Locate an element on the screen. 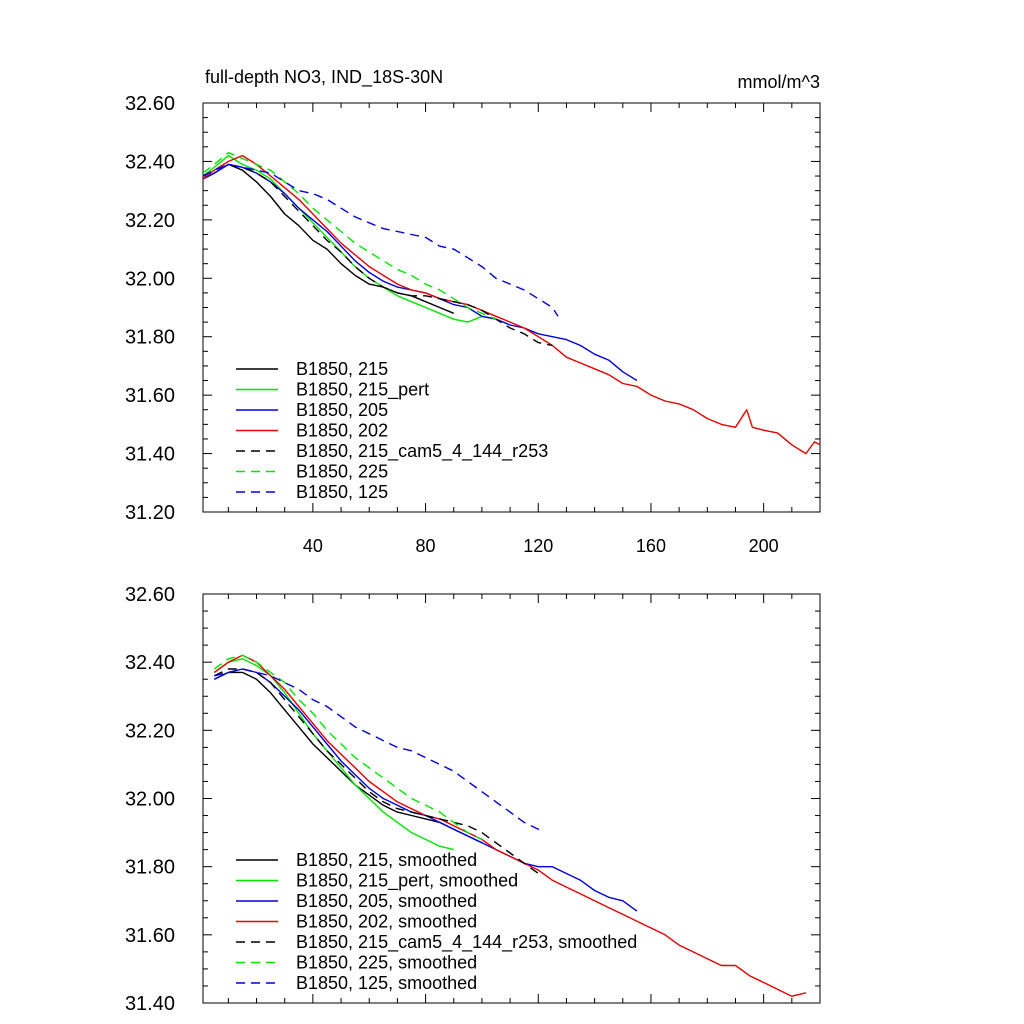  legend-label: B1850, 215 is located at coordinates (342, 369).